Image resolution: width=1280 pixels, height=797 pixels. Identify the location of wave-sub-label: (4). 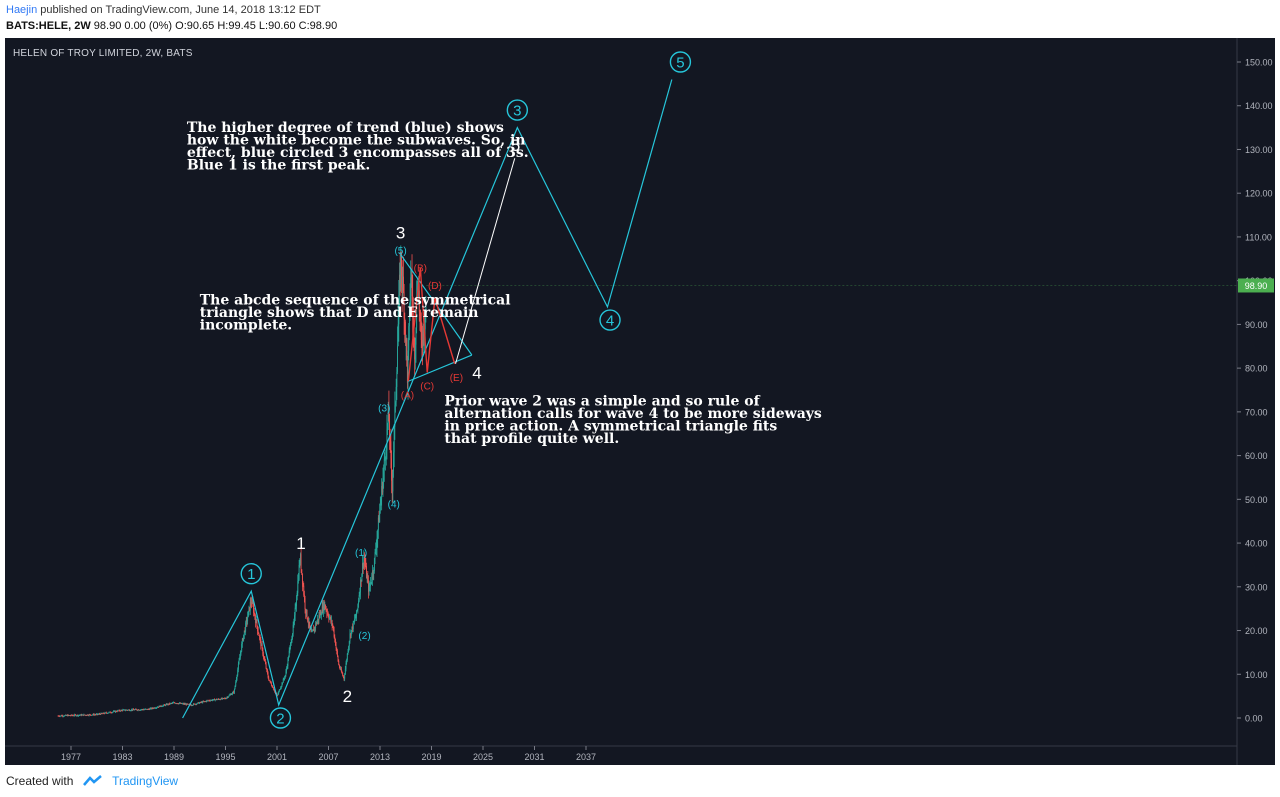
(394, 505).